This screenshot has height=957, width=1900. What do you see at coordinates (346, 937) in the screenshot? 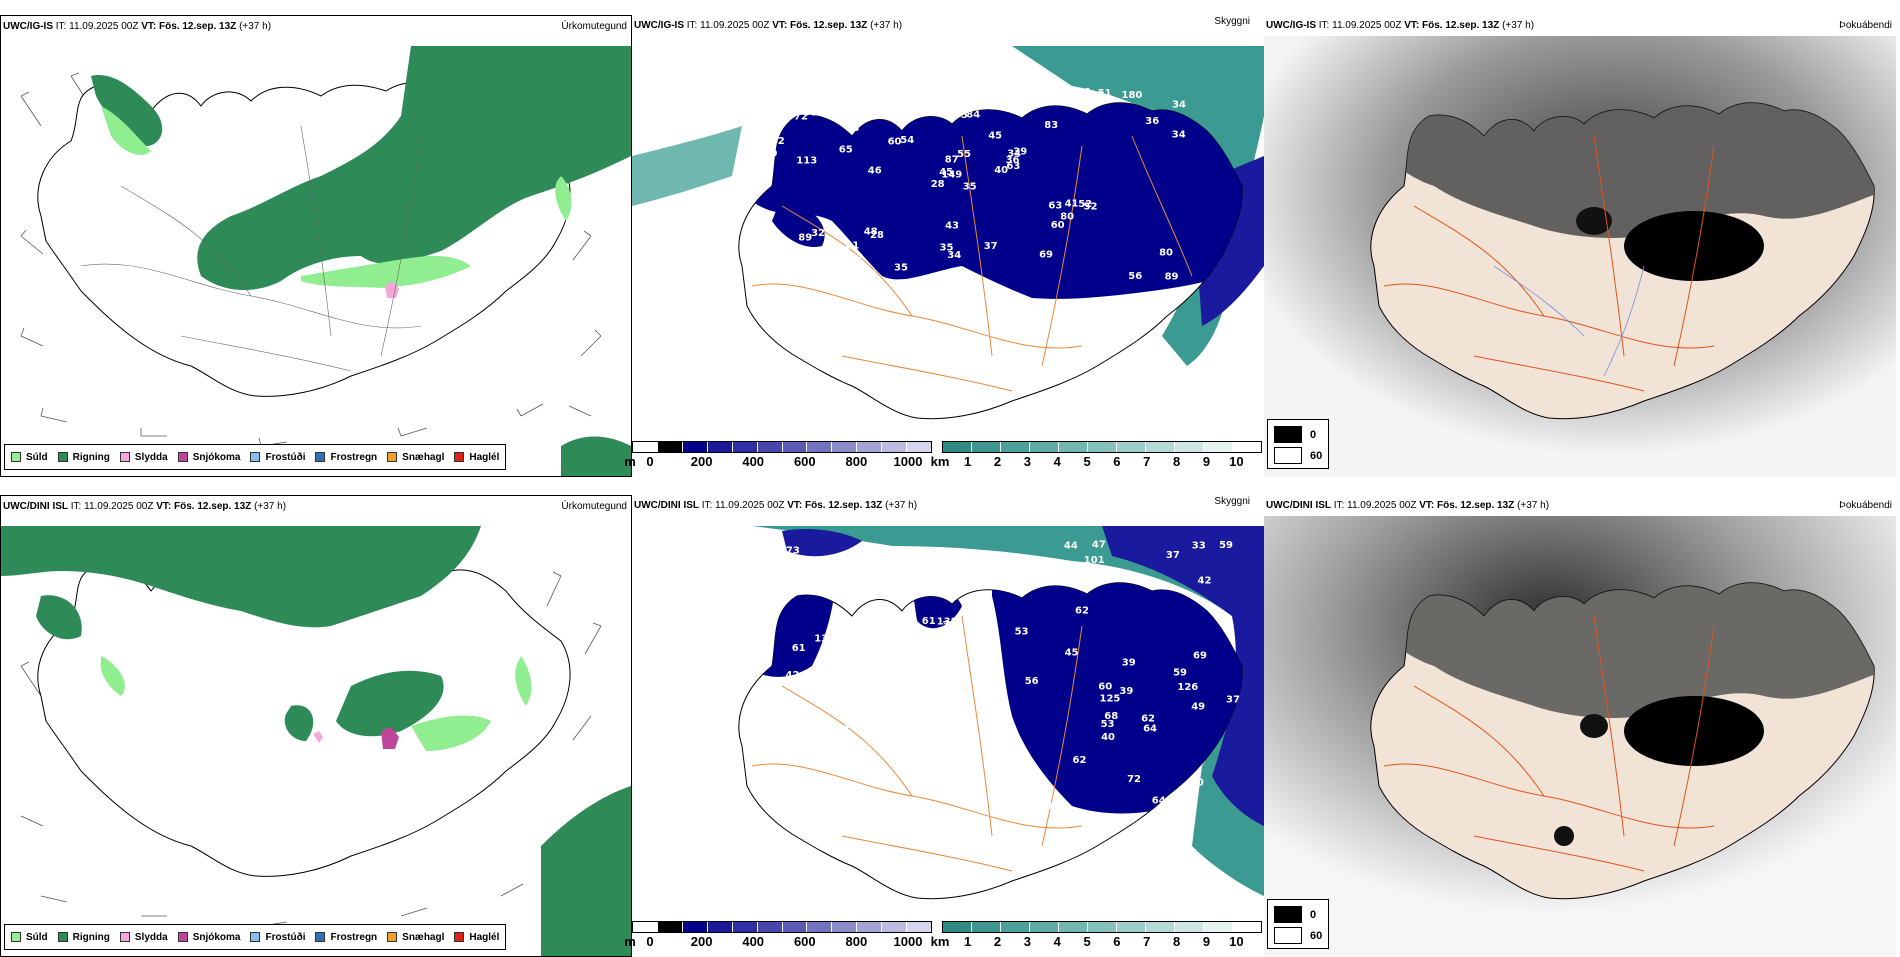
I see `legend-item-freezing-rain: Frostregn` at bounding box center [346, 937].